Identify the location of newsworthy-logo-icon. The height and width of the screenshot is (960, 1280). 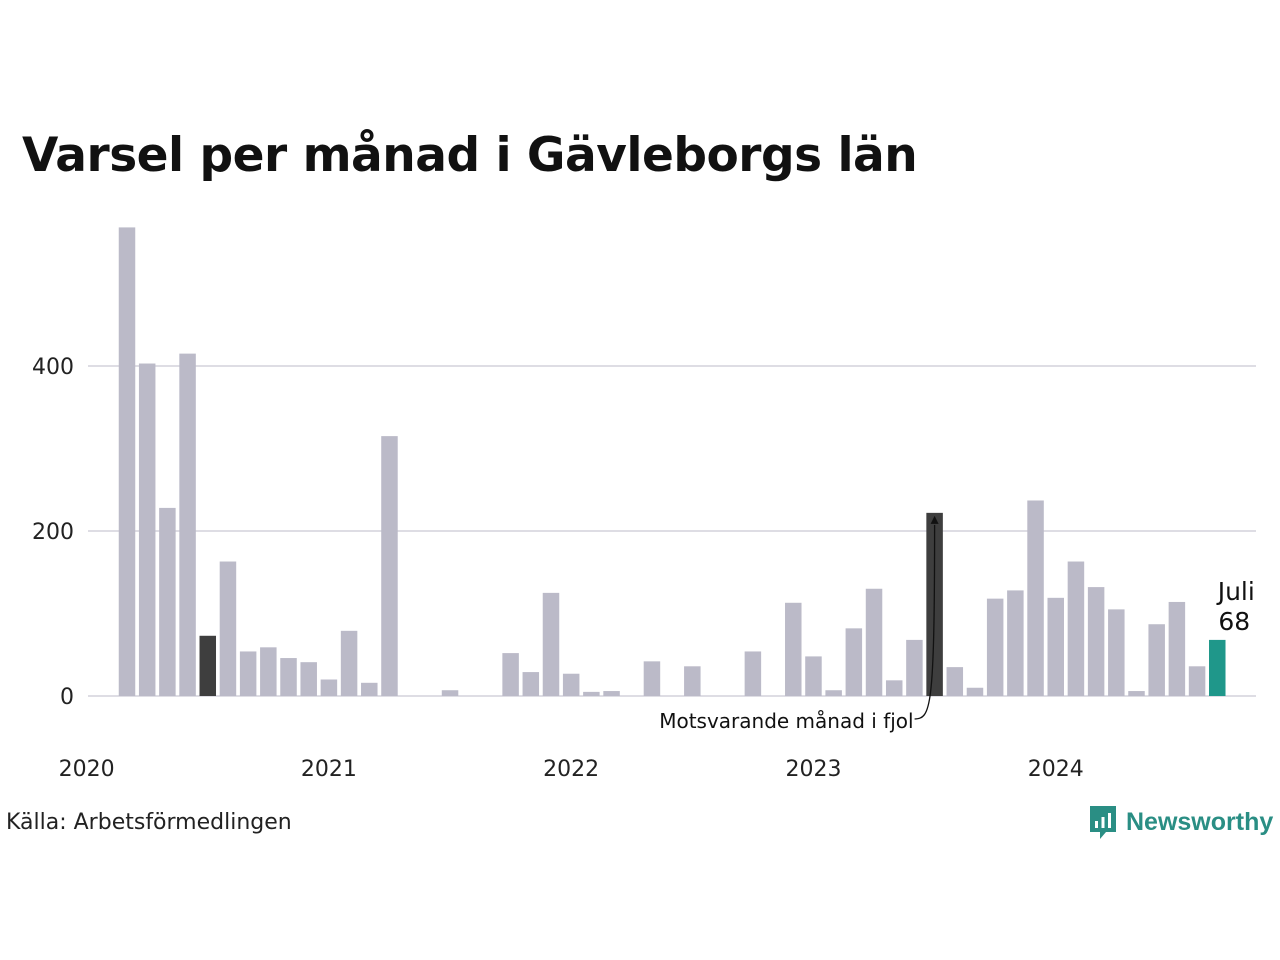
(1103, 822).